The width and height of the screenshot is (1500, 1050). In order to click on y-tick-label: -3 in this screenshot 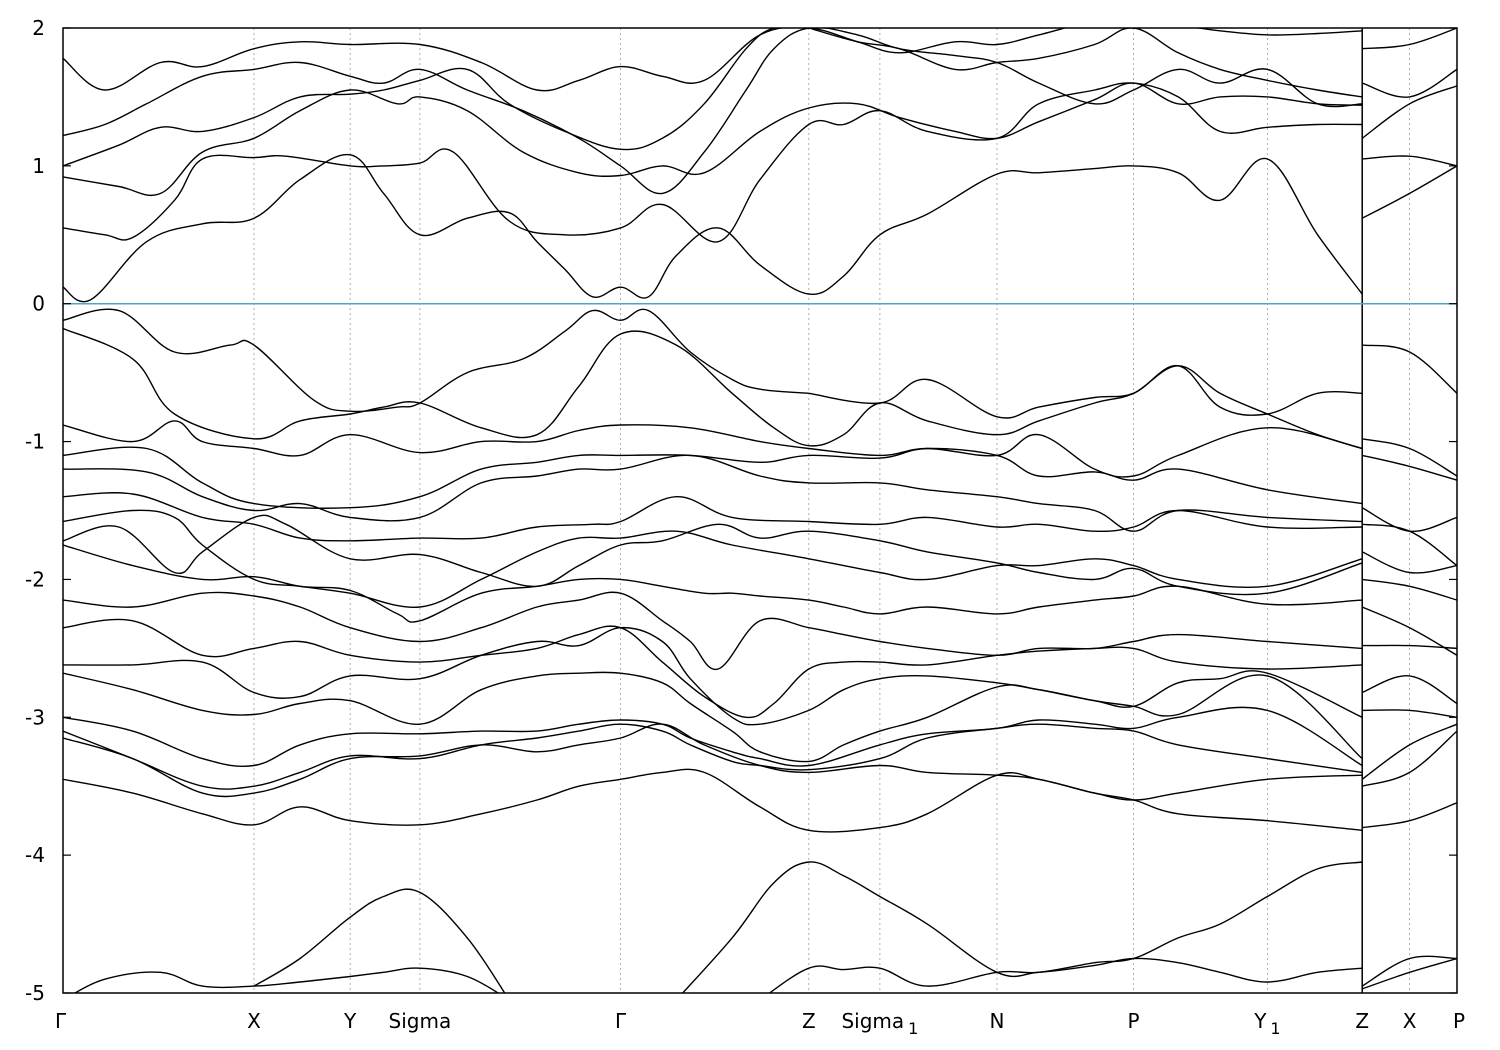, I will do `click(35, 717)`.